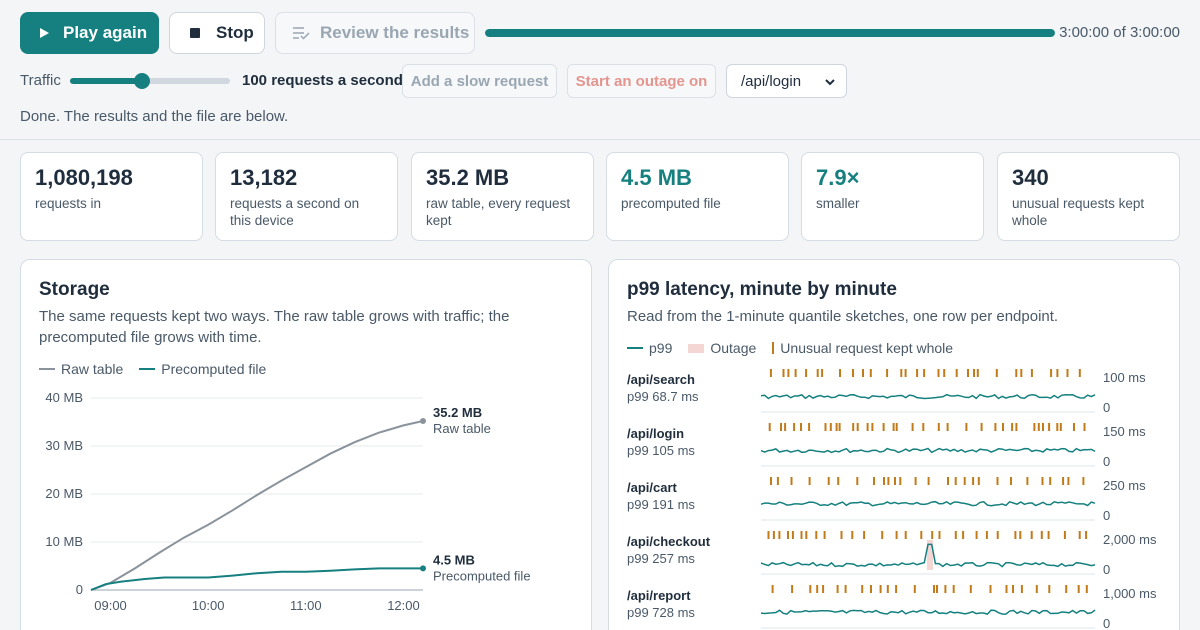  I want to click on play-again-button: Play again, so click(89, 33).